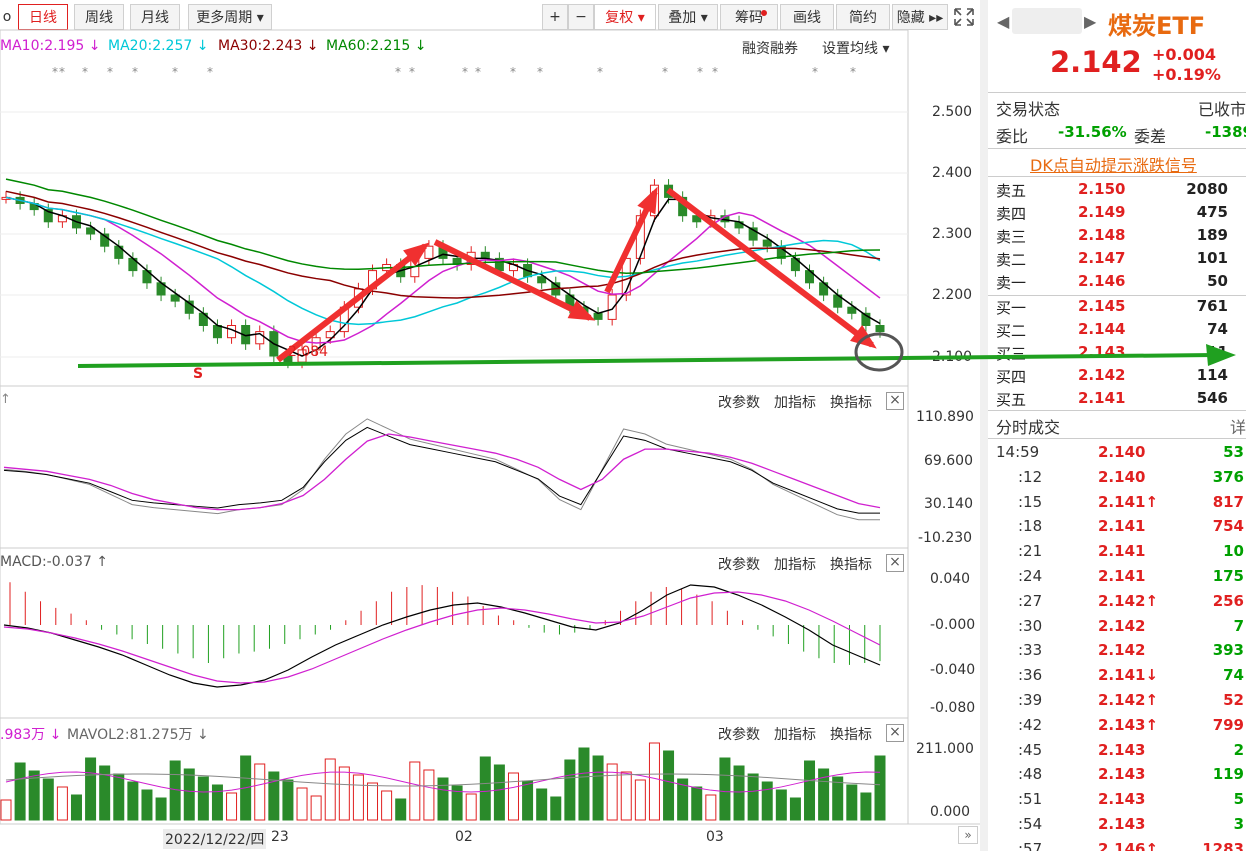 Image resolution: width=1246 pixels, height=851 pixels. I want to click on scroll-right-icon: », so click(968, 835).